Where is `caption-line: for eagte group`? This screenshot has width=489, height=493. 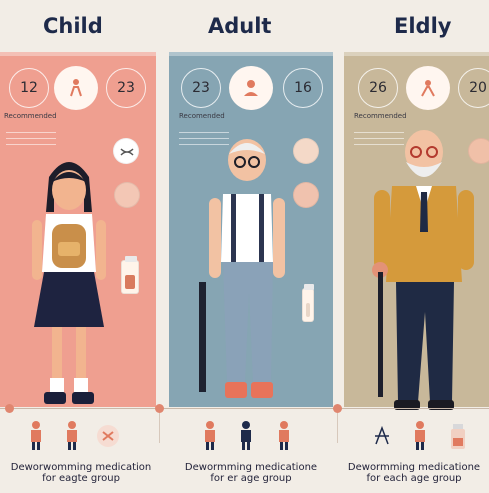
caption-line: for eagte group is located at coordinates (81, 478).